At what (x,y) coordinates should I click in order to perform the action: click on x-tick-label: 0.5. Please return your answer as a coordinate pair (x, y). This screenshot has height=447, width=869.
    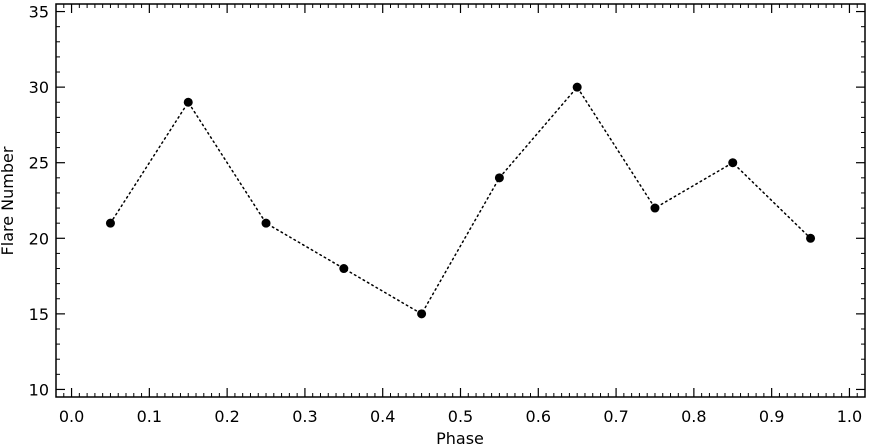
    Looking at the image, I should click on (460, 416).